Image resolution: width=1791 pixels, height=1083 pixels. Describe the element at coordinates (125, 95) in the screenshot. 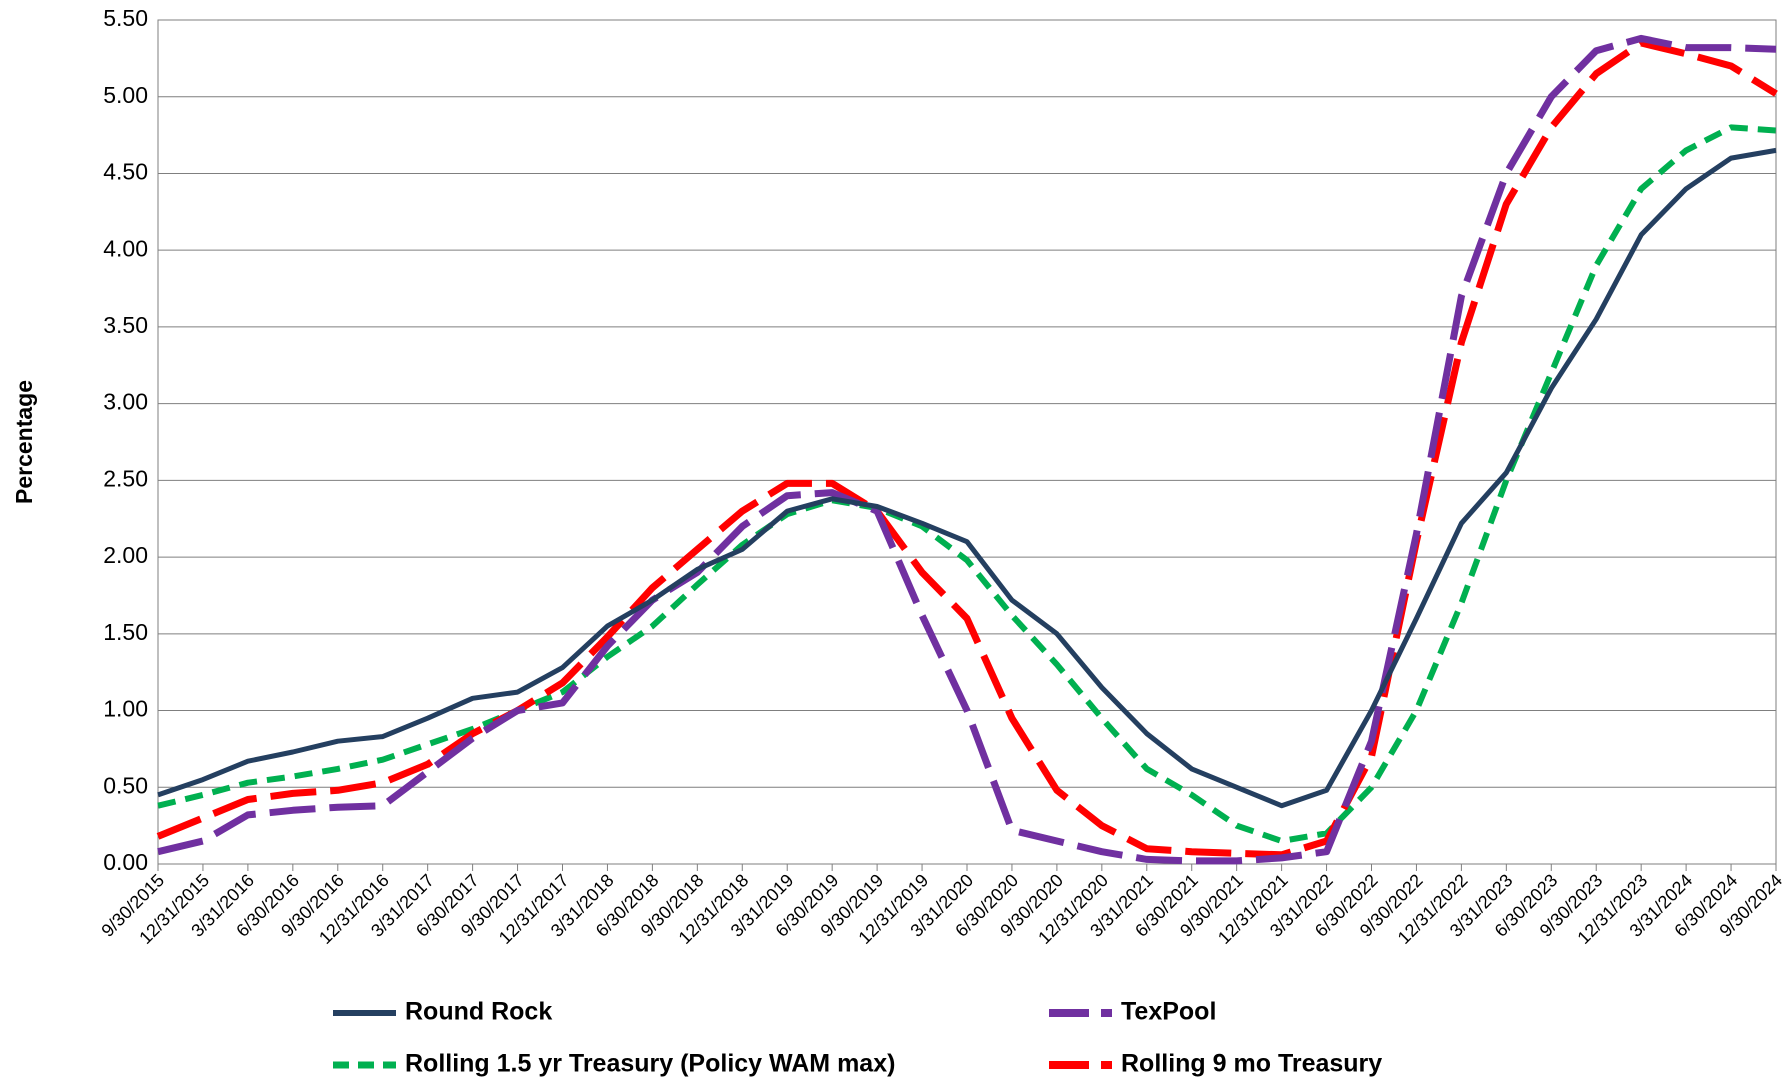

I see `y-tick-label: 5.00` at that location.